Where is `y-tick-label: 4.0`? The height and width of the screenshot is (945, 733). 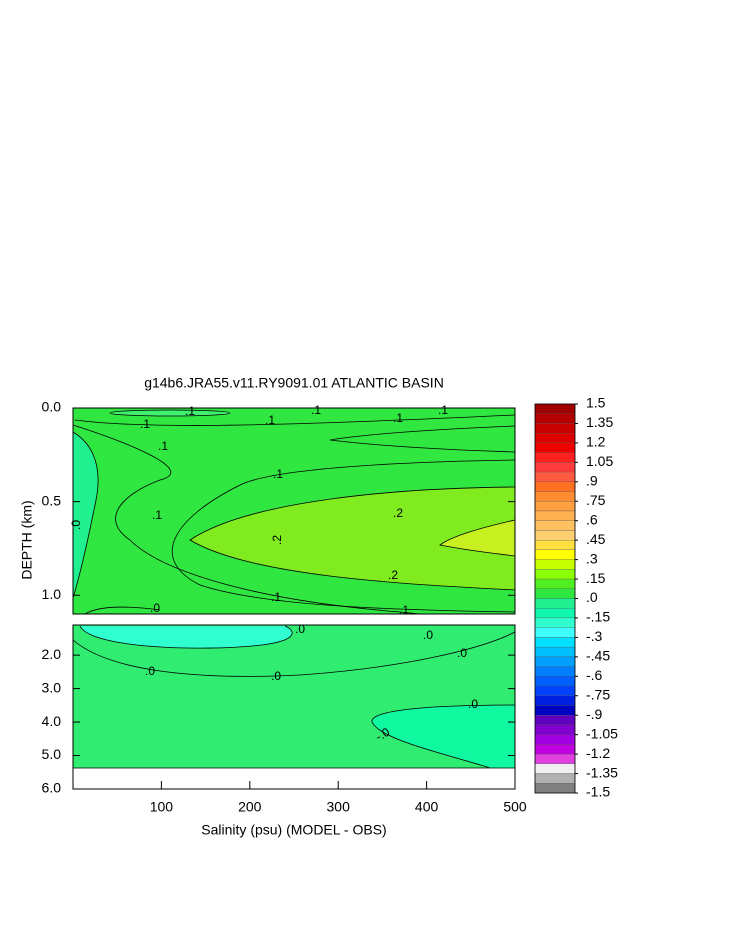
y-tick-label: 4.0 is located at coordinates (52, 721).